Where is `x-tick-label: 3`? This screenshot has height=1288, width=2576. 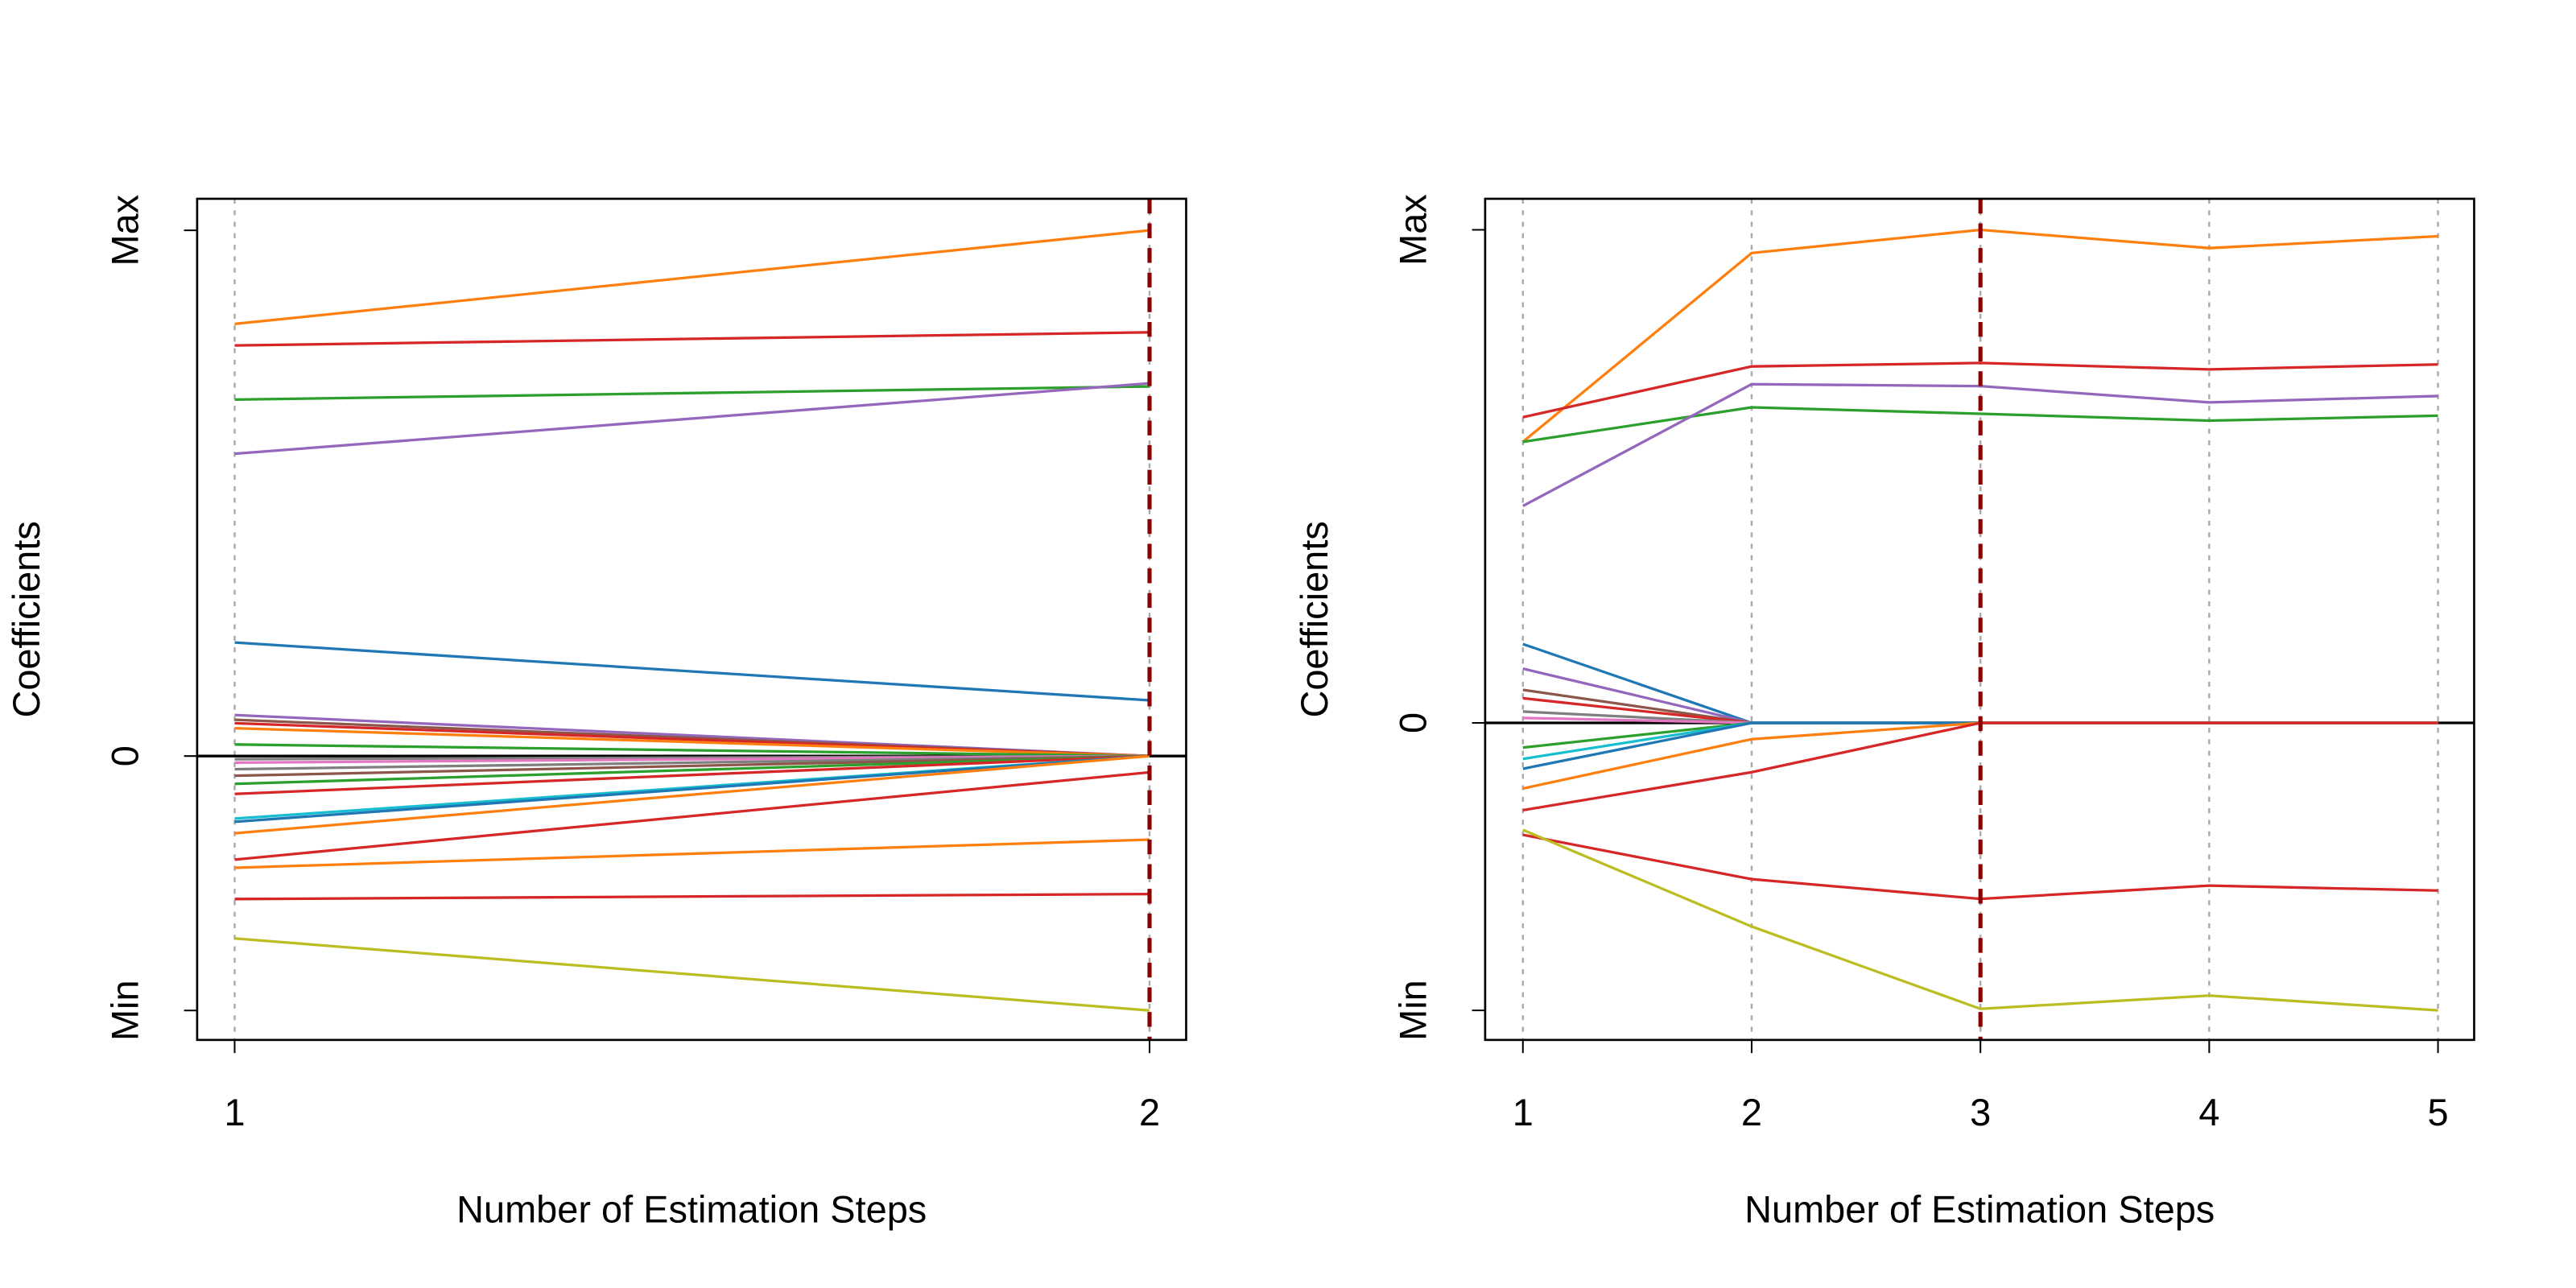
x-tick-label: 3 is located at coordinates (1980, 1112).